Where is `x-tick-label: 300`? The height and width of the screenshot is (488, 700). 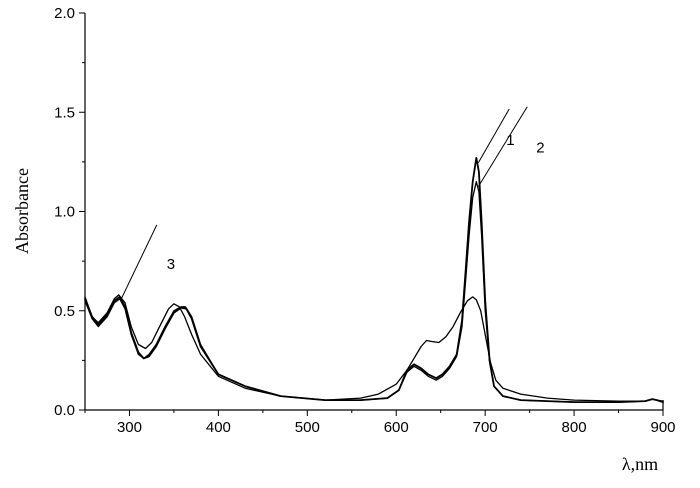 x-tick-label: 300 is located at coordinates (129, 427).